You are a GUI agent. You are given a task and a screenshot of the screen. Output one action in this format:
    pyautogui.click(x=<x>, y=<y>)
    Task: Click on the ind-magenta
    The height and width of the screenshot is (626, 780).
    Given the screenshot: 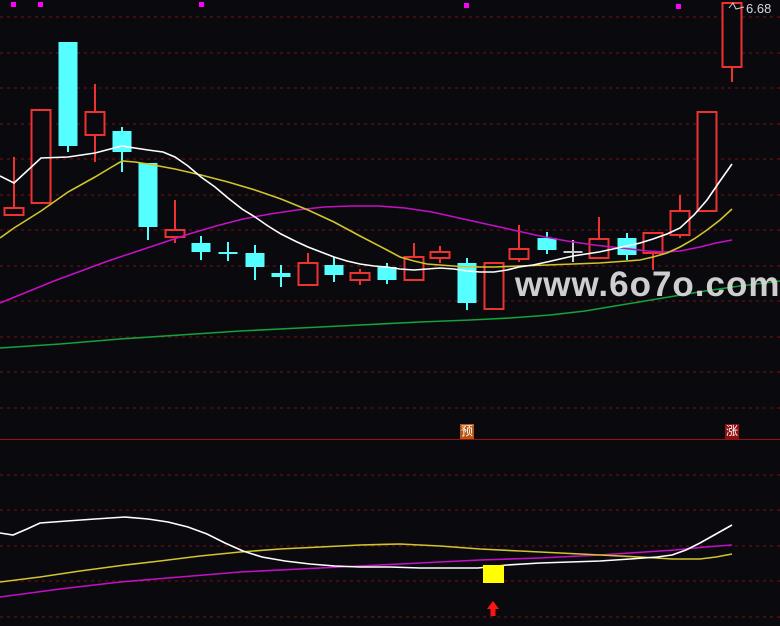 What is the action you would take?
    pyautogui.click(x=366, y=571)
    